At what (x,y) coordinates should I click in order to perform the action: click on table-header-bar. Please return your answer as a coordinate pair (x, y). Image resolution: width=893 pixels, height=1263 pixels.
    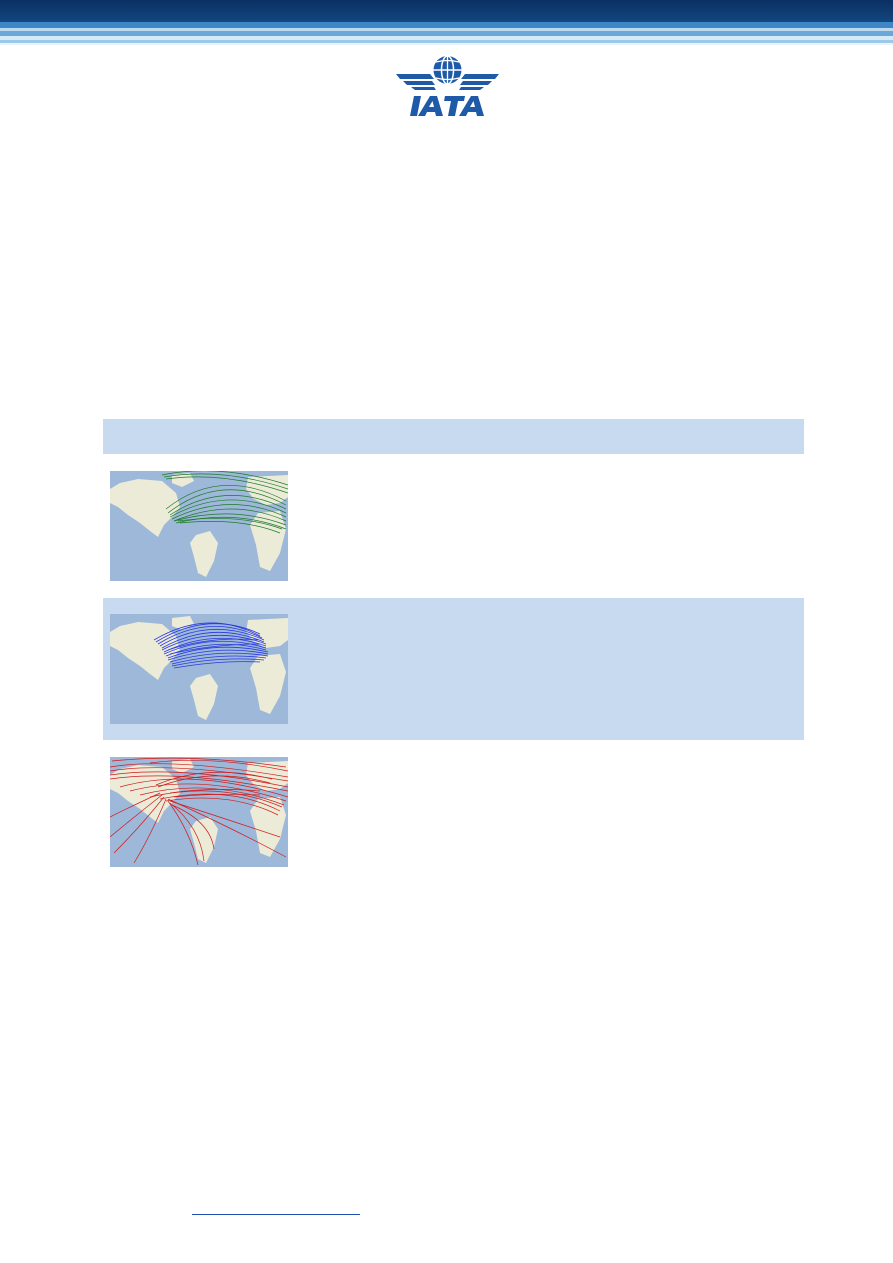
    Looking at the image, I should click on (453, 436).